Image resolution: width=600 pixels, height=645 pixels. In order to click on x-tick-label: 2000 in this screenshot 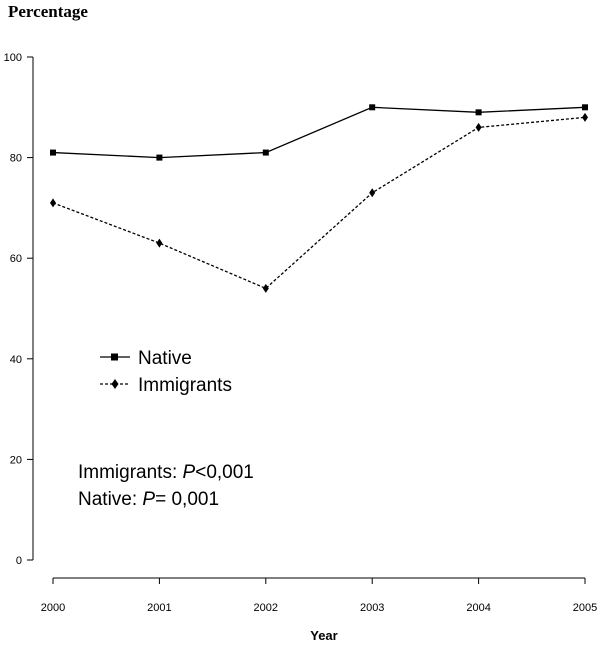, I will do `click(53, 608)`.